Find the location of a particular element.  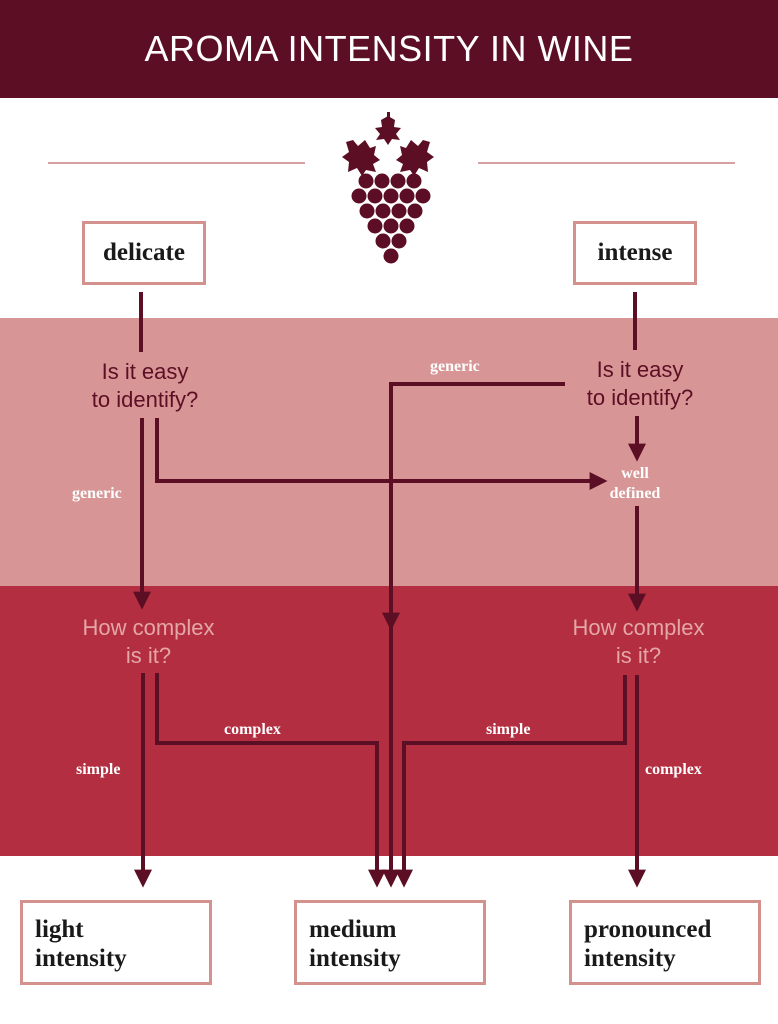

edge-label-simple-mid: simple is located at coordinates (508, 729).